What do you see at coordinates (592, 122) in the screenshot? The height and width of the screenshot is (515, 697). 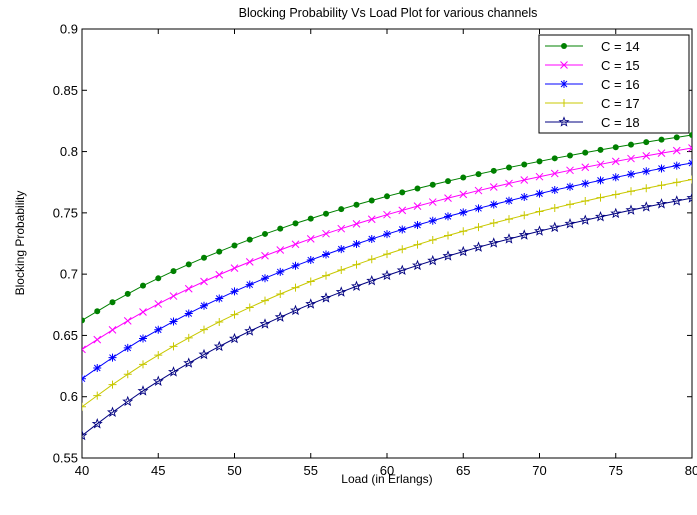 I see `legend-item: C = 18` at bounding box center [592, 122].